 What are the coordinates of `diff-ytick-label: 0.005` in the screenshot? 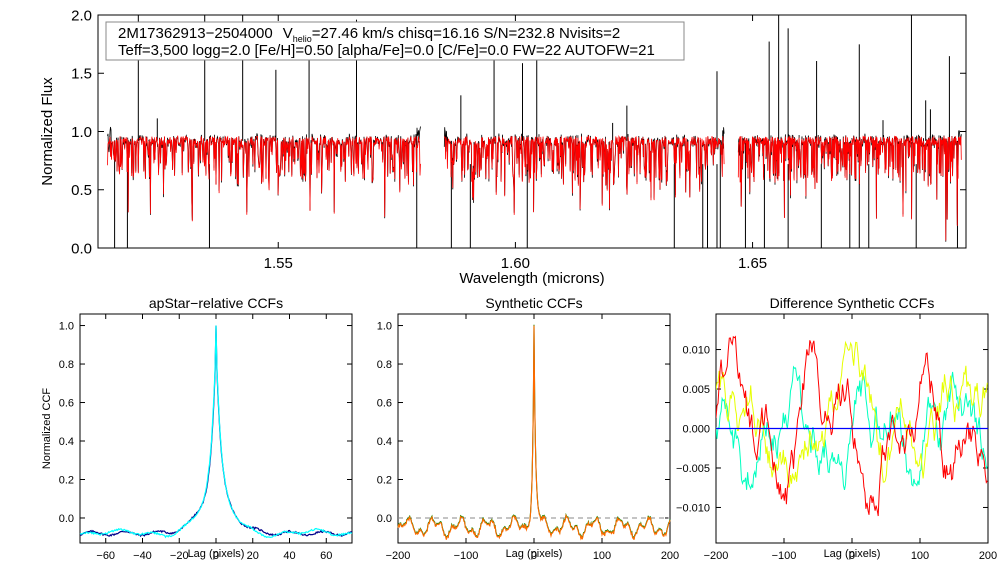 It's located at (696, 390).